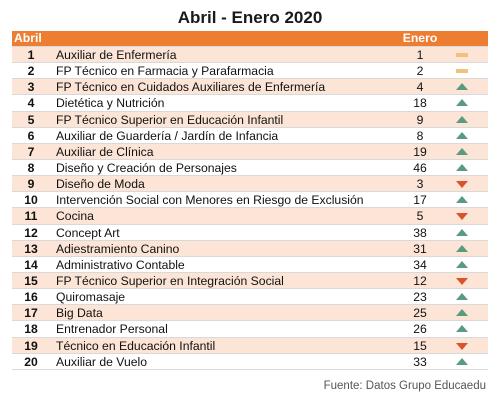 This screenshot has width=500, height=406. I want to click on row-value: 46, so click(420, 167).